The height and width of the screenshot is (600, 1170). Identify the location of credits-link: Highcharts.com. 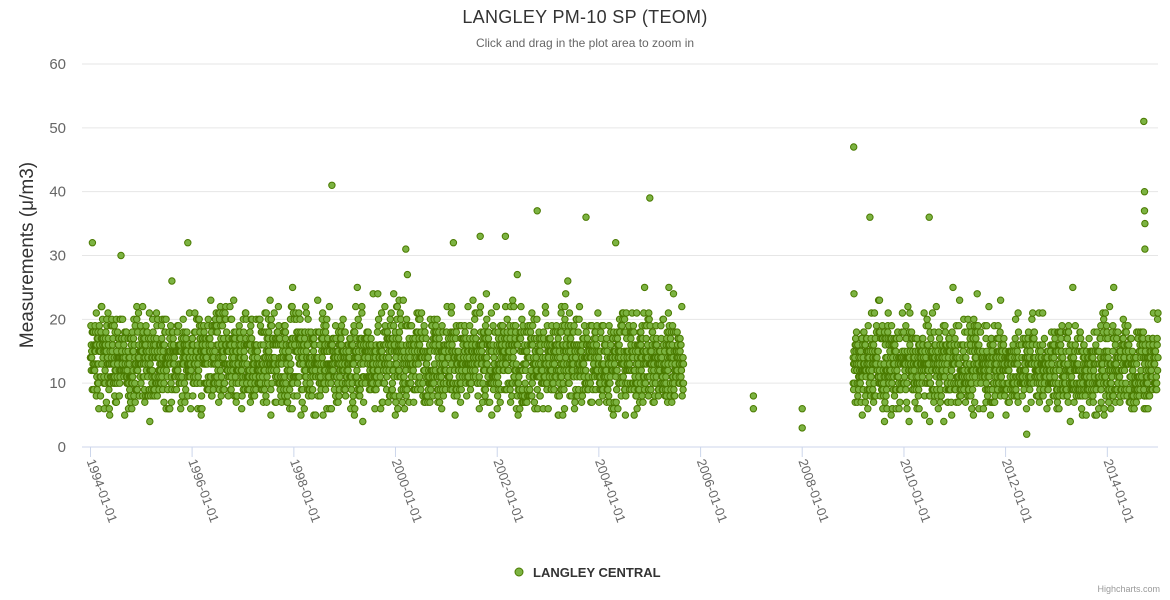
(1128, 589).